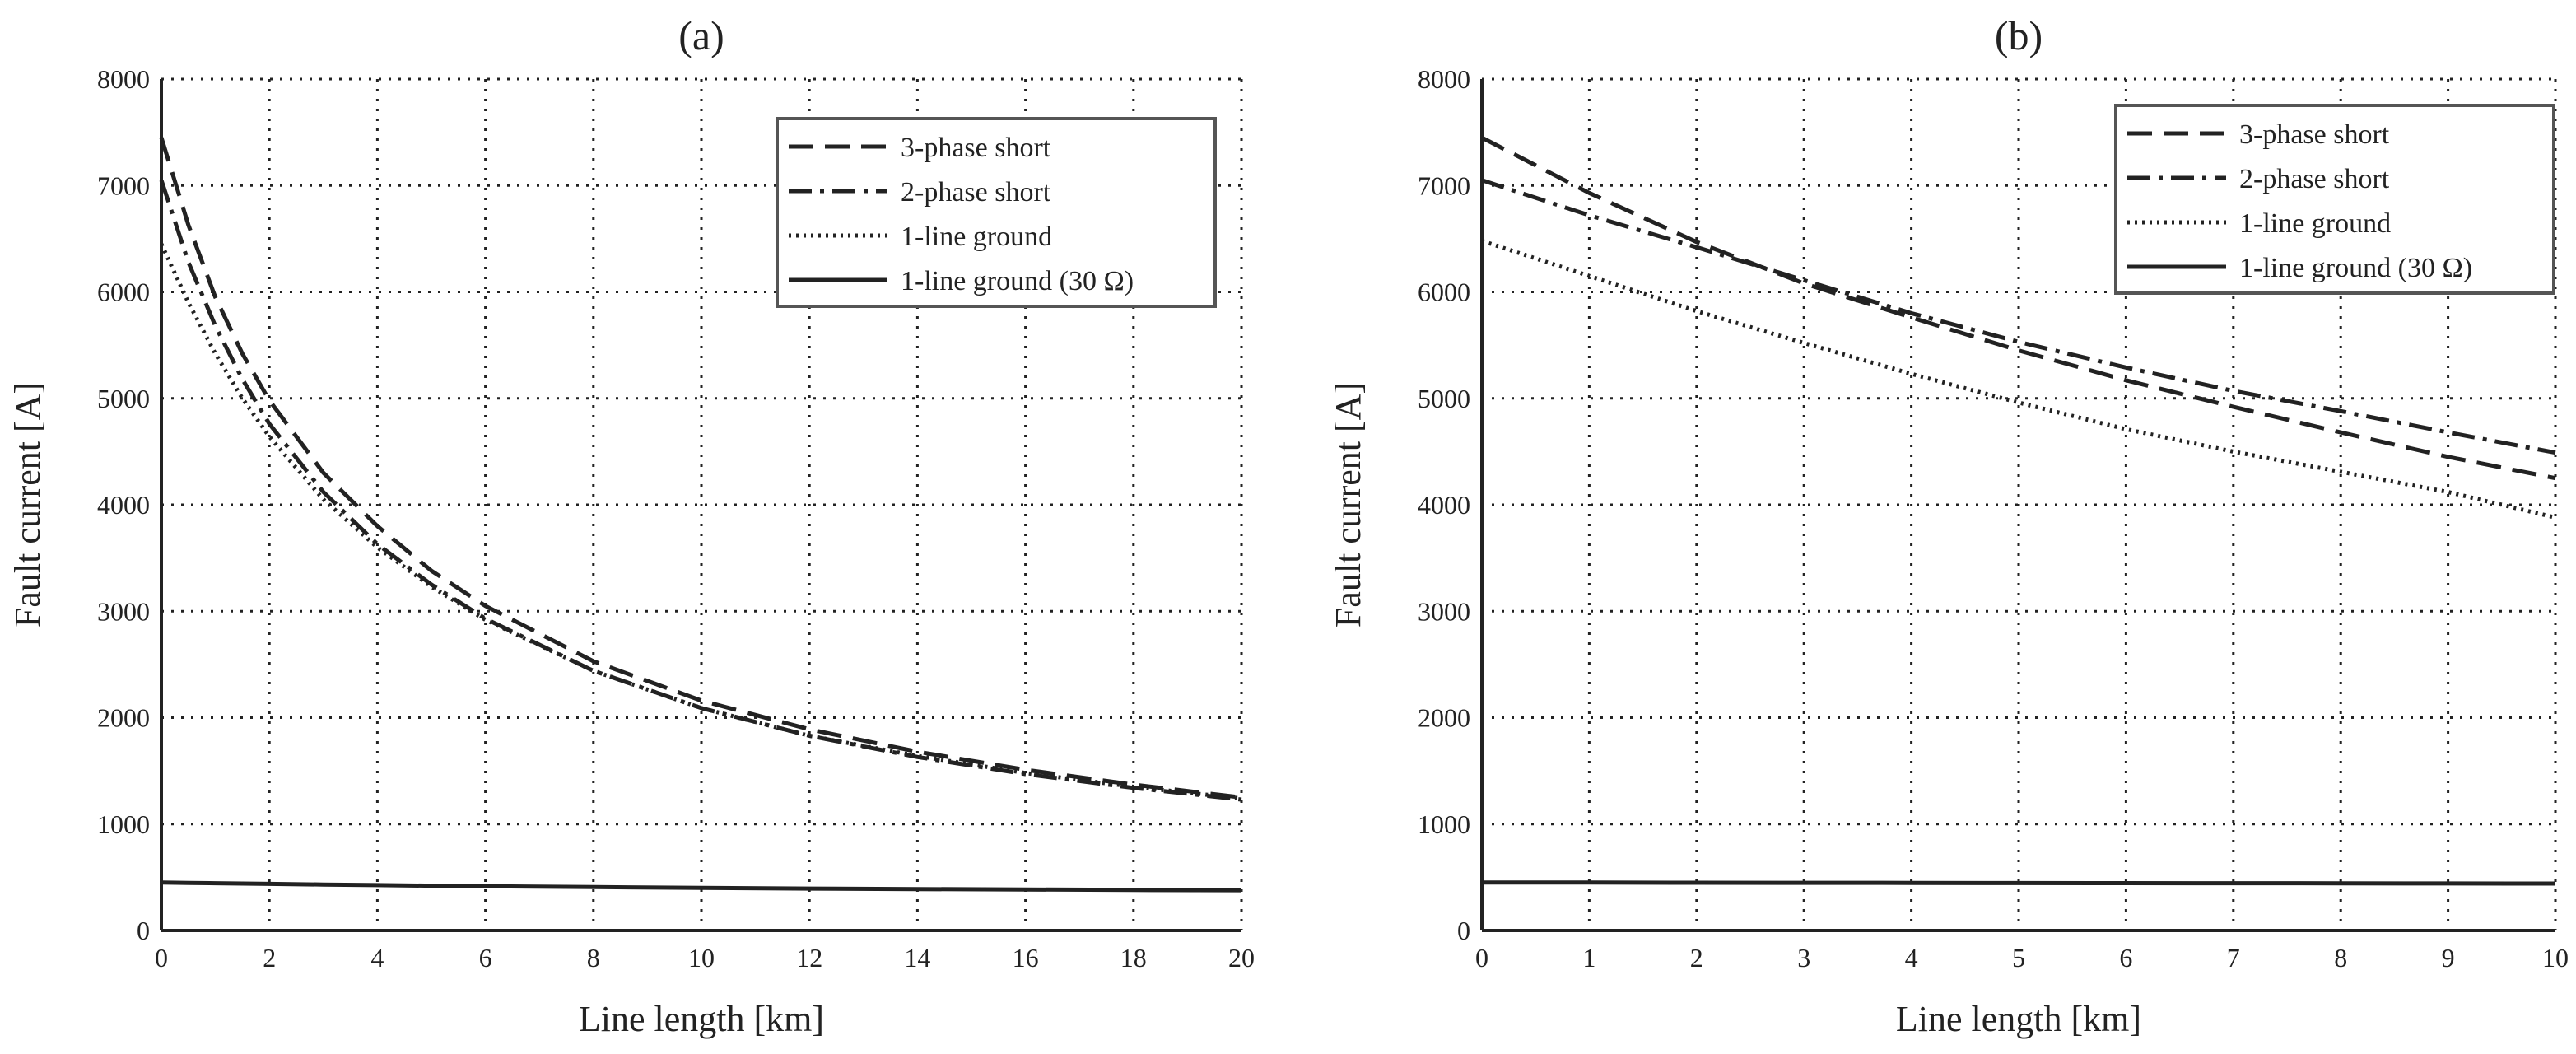 This screenshot has width=2576, height=1054. I want to click on series-line-dashed, so click(2018, 308).